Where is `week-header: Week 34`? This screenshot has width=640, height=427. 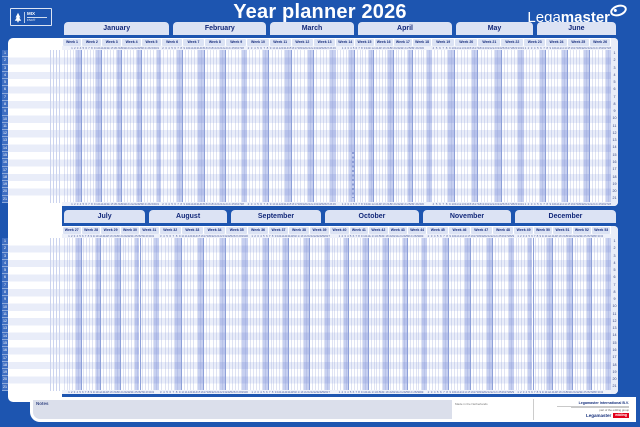
week-header: Week 34 is located at coordinates (214, 230).